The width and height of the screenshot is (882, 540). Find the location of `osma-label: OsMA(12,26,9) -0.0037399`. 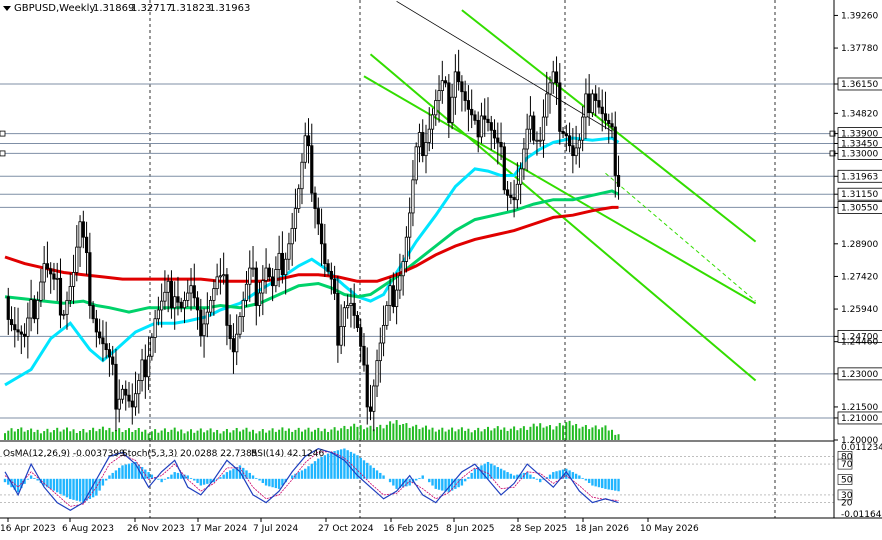

osma-label: OsMA(12,26,9) -0.0037399 is located at coordinates (64, 454).